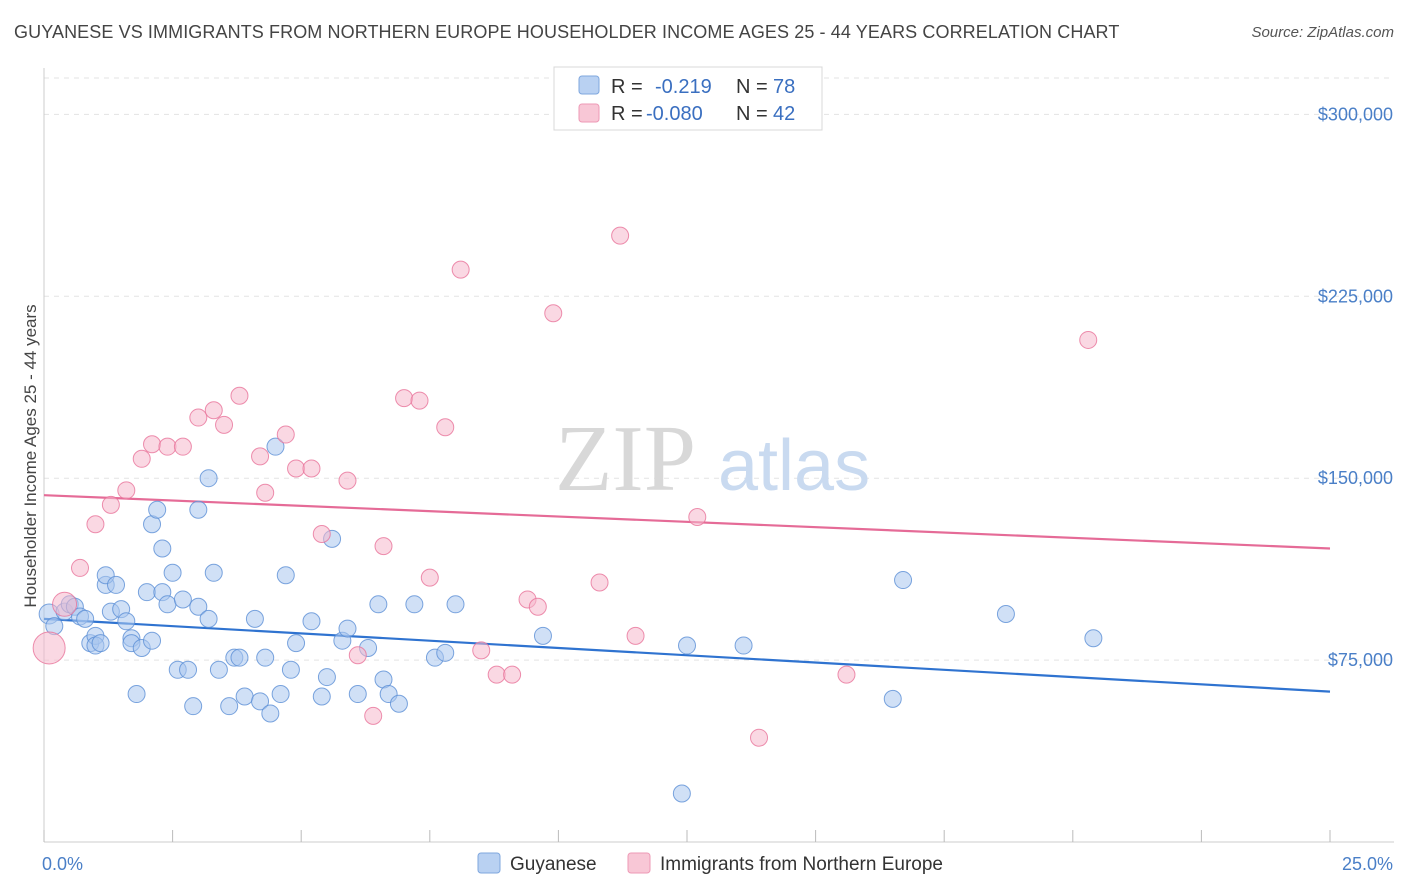  Describe the element at coordinates (589, 85) in the screenshot. I see `legend-swatch-guyanese` at that location.